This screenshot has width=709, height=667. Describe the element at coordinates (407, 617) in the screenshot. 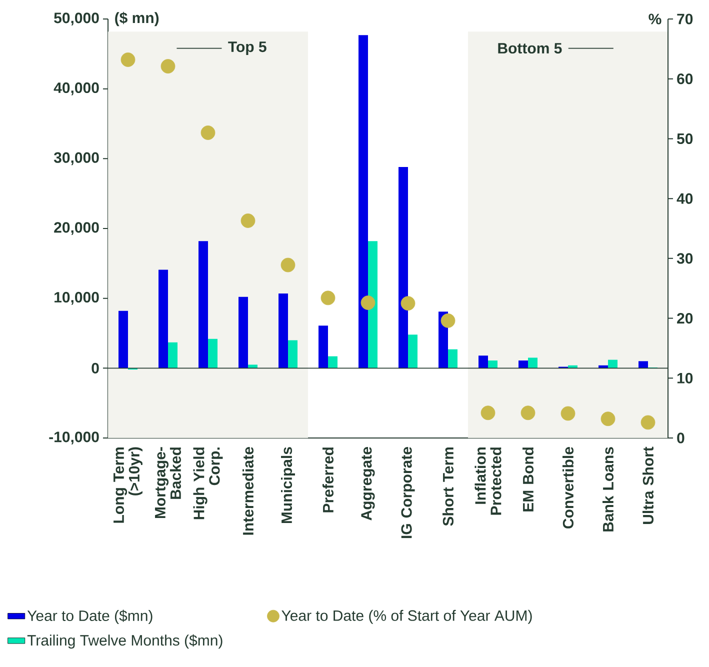

I see `legend-label: Year to Date (% of Start of Year AUM)` at that location.